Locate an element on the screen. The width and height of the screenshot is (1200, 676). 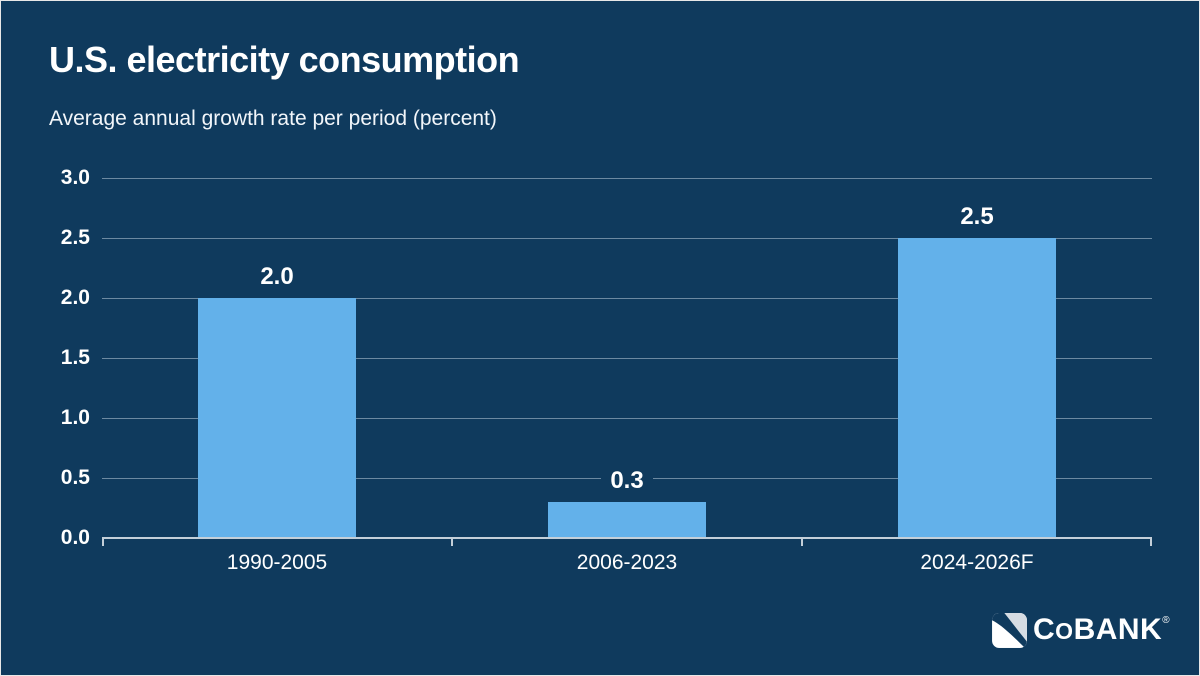
logo-letter-c: C is located at coordinates (1044, 629).